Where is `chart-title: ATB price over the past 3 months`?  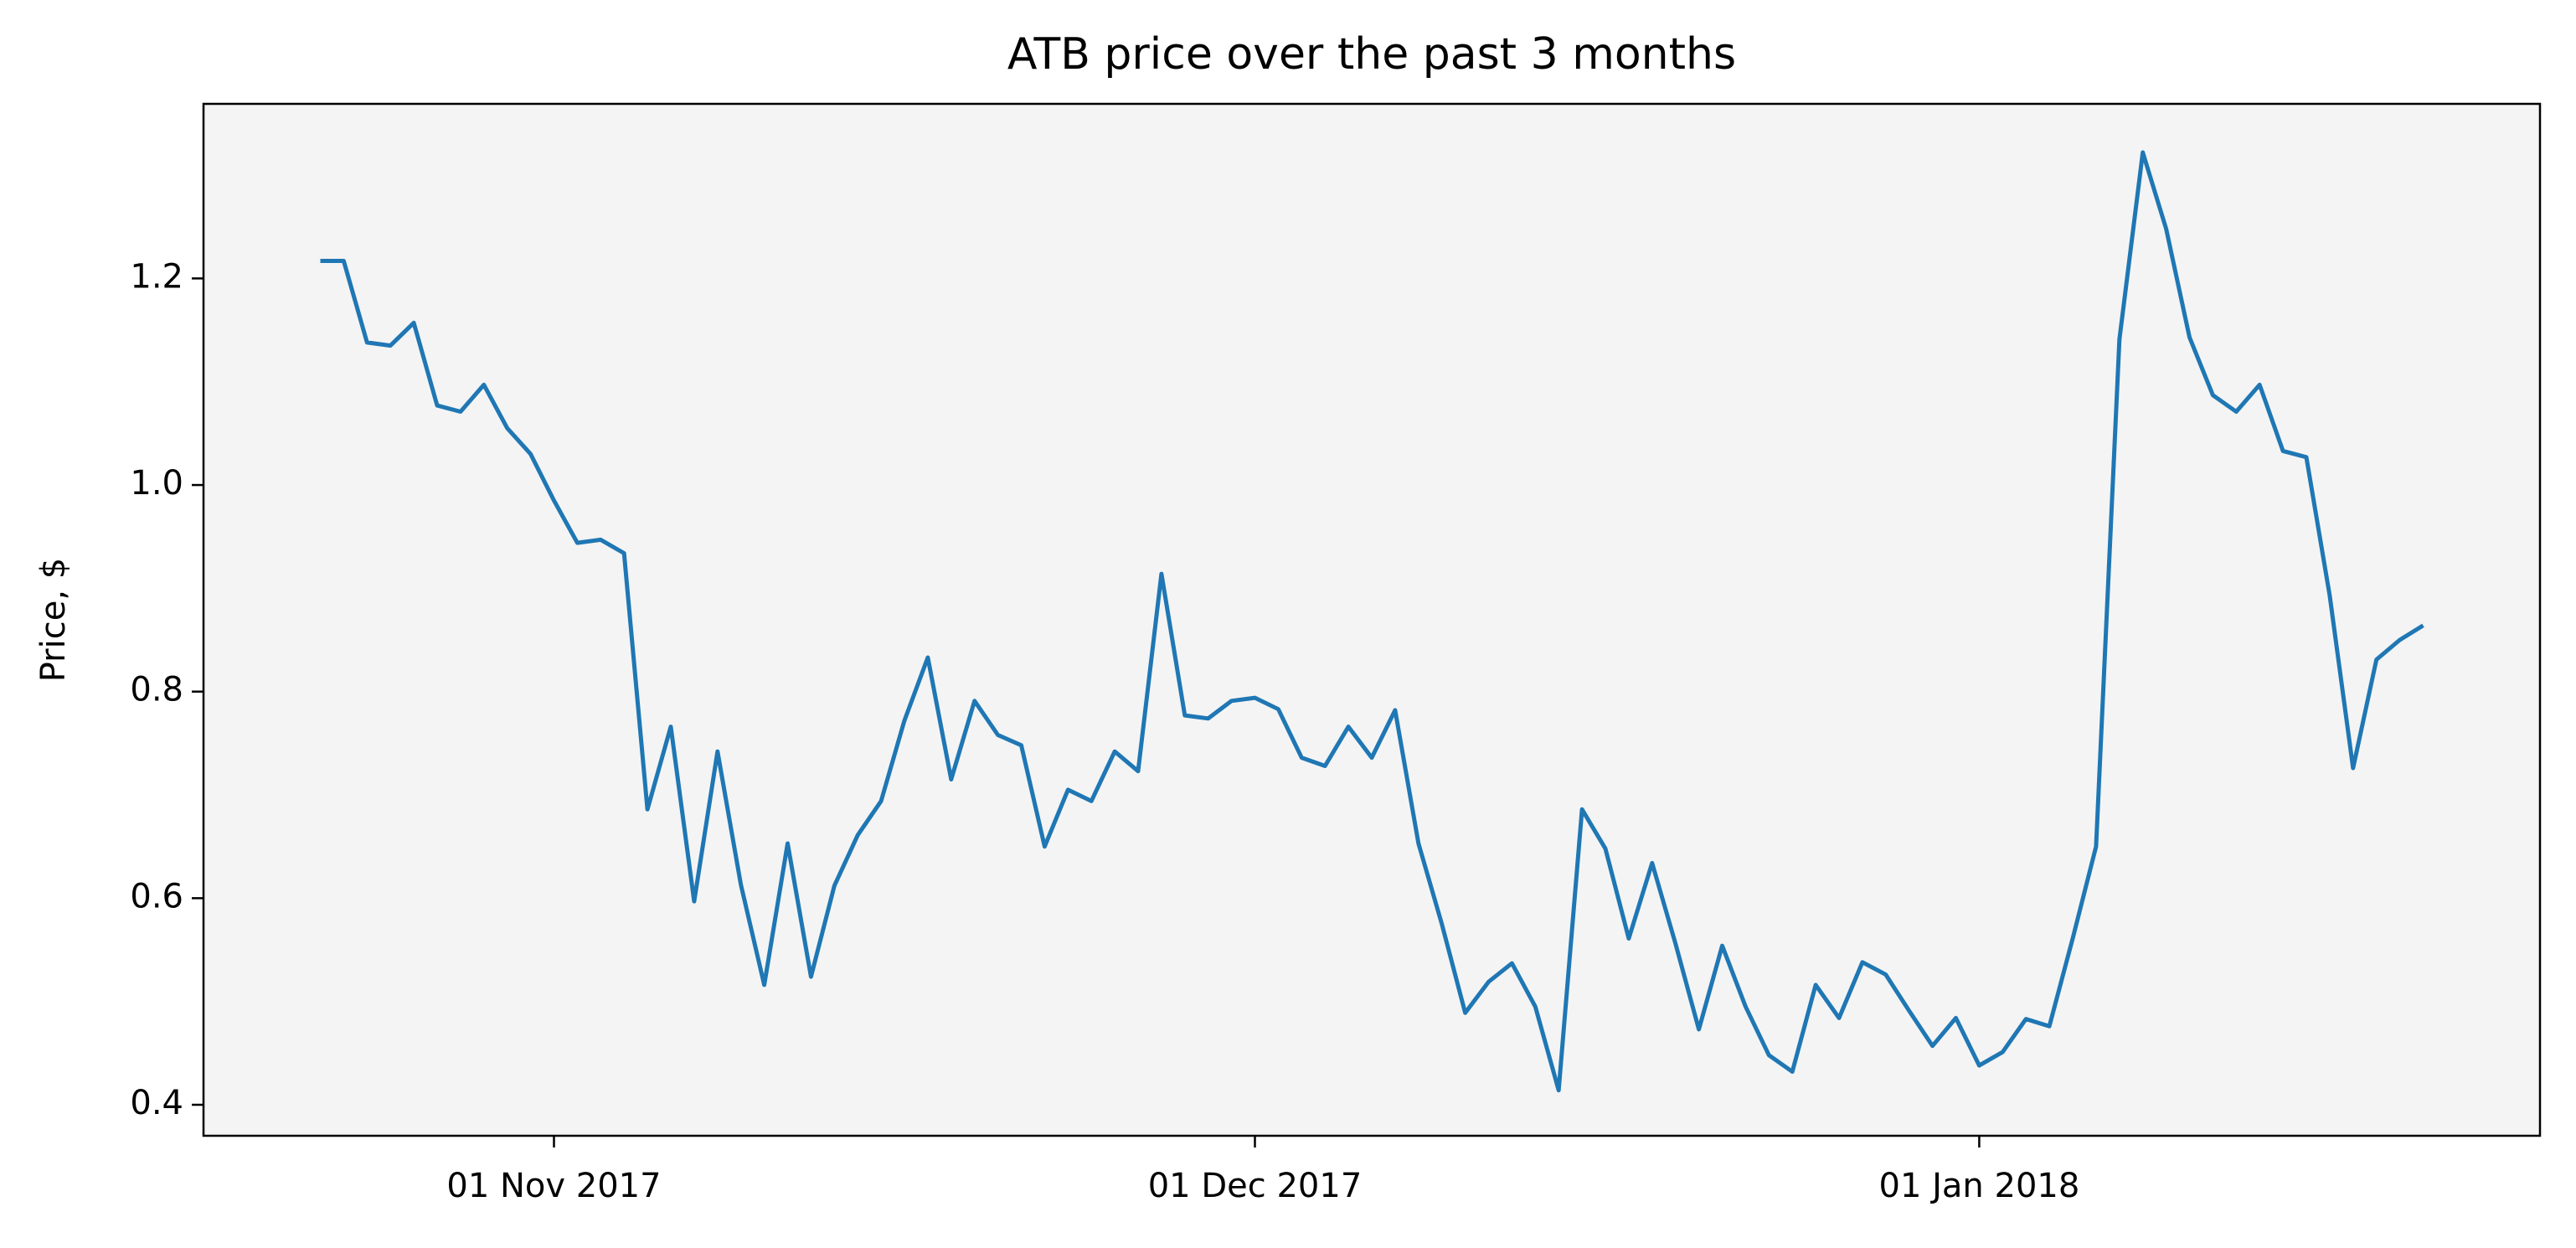
chart-title: ATB price over the past 3 months is located at coordinates (1371, 55).